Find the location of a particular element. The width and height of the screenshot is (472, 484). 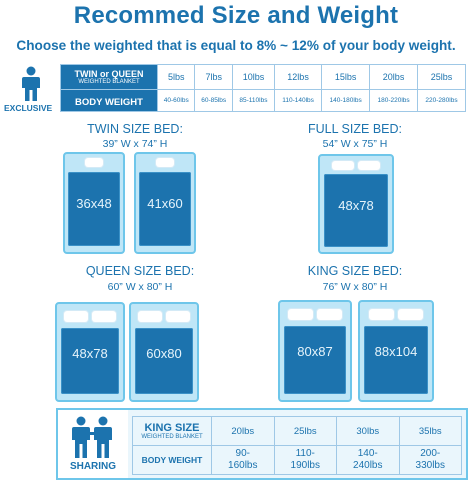

body-weight-cell: 200- 330lbs is located at coordinates (430, 460).